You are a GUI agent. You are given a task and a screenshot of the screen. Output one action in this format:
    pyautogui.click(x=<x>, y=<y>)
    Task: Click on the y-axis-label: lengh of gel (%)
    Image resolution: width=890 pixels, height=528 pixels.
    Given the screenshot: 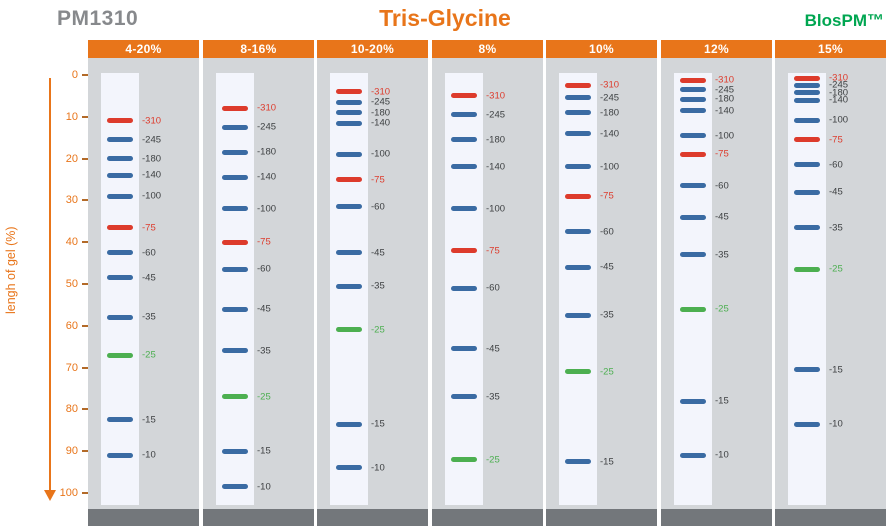 What is the action you would take?
    pyautogui.click(x=11, y=270)
    